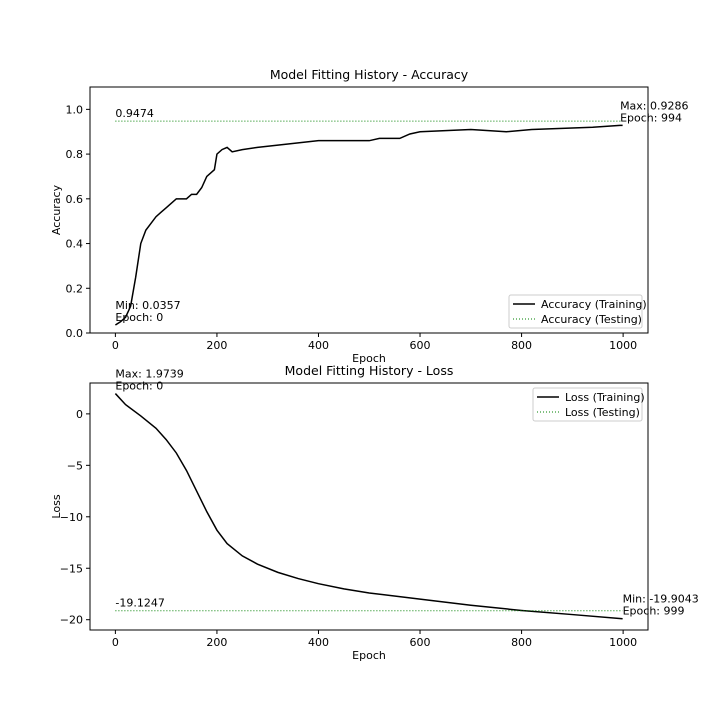  What do you see at coordinates (661, 599) in the screenshot?
I see `annotation: Min: -19.9043` at bounding box center [661, 599].